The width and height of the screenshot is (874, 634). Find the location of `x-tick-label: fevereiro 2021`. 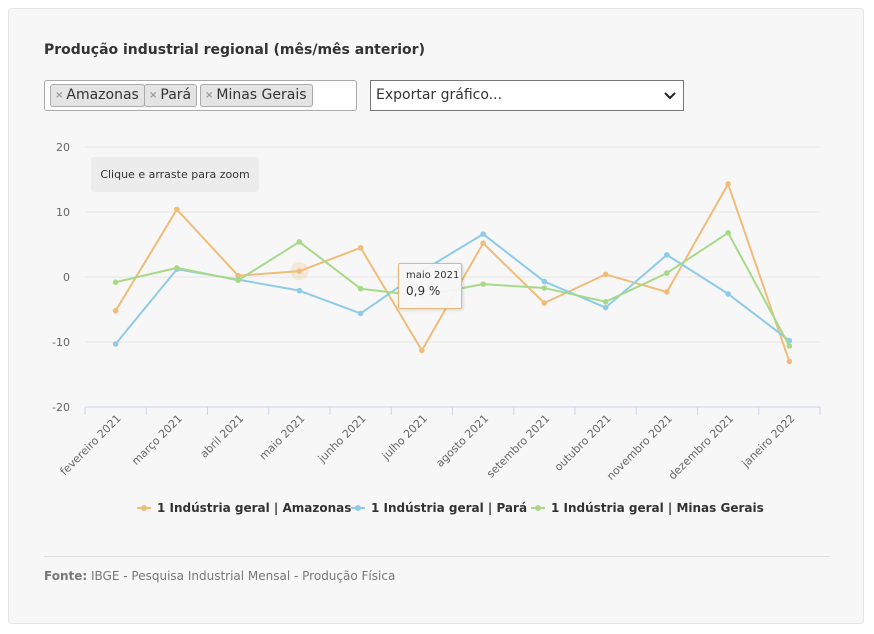

x-tick-label: fevereiro 2021 is located at coordinates (91, 445).